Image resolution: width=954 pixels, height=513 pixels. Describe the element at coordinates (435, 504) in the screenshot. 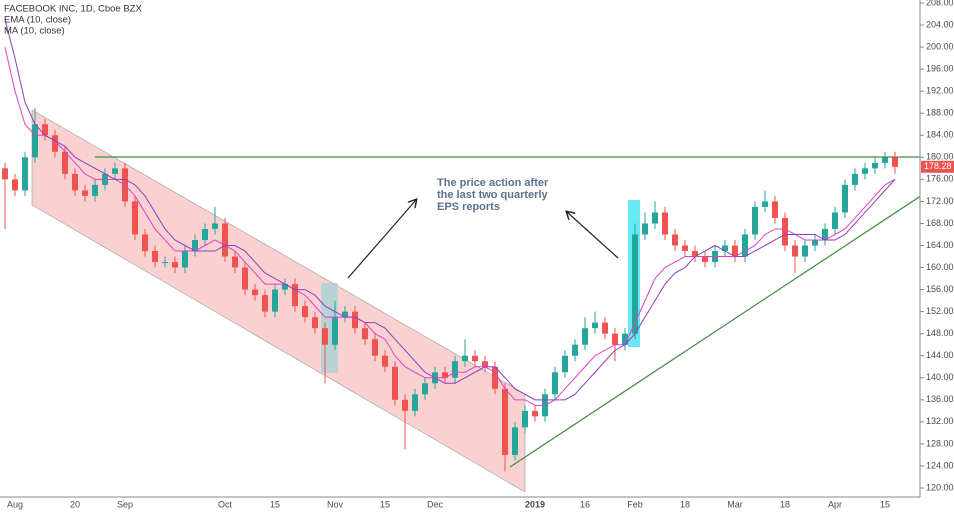

I see `x-tick-label: Dec` at that location.